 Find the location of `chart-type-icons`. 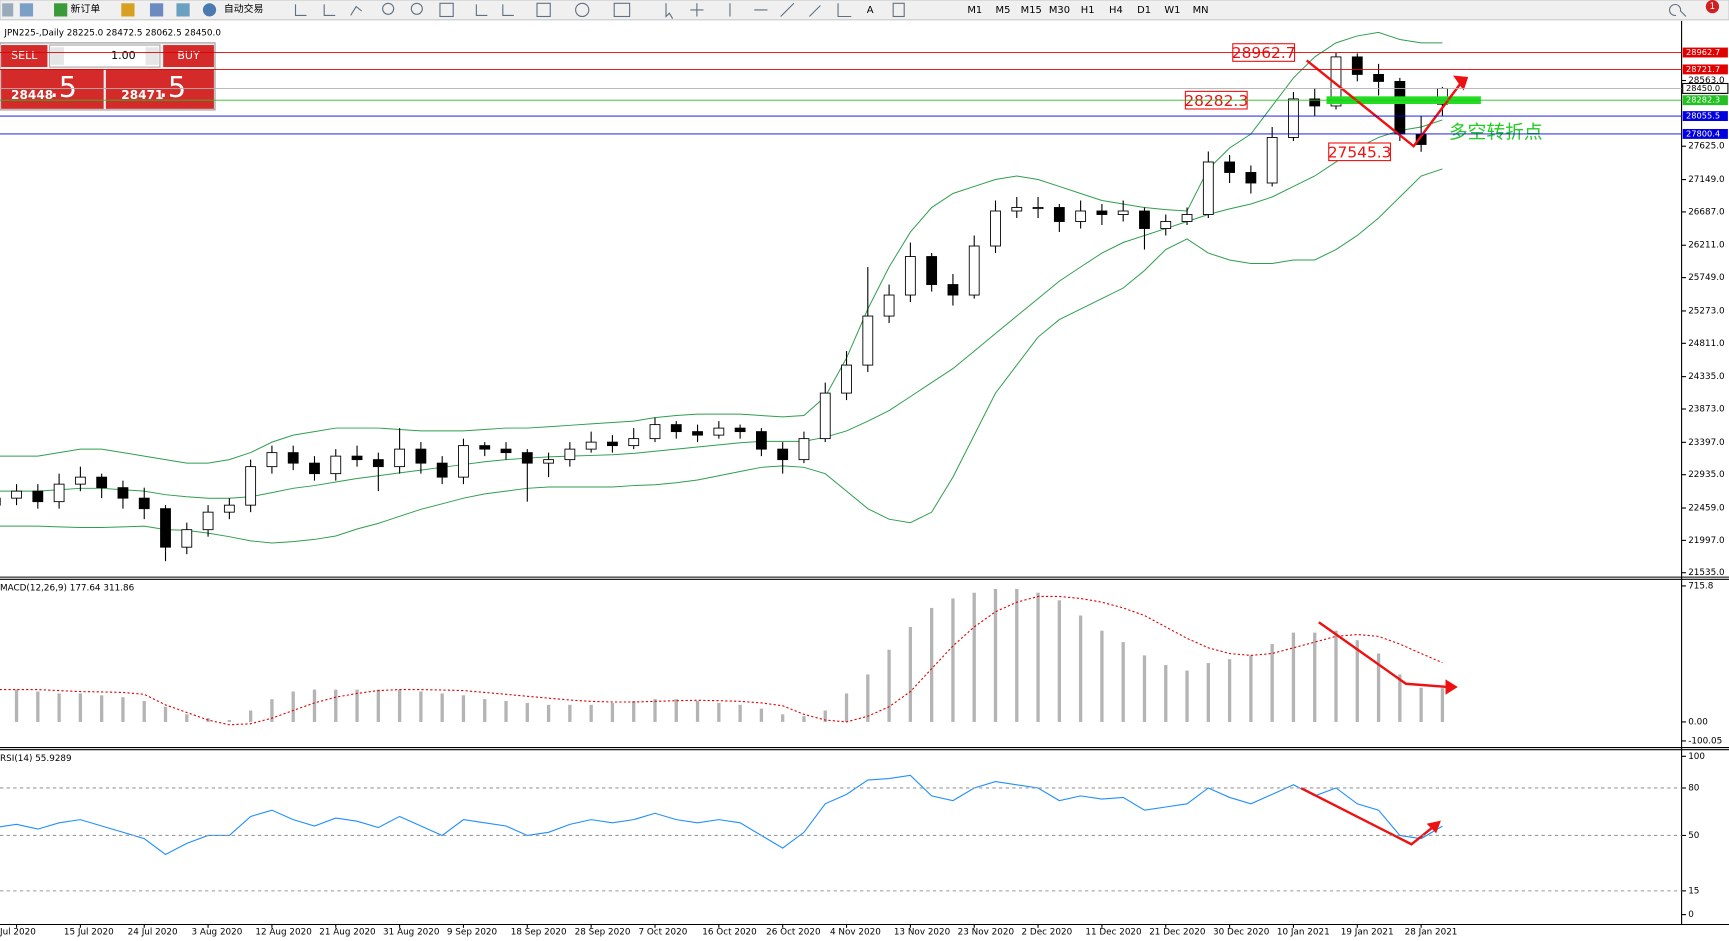

chart-type-icons is located at coordinates (328, 10).